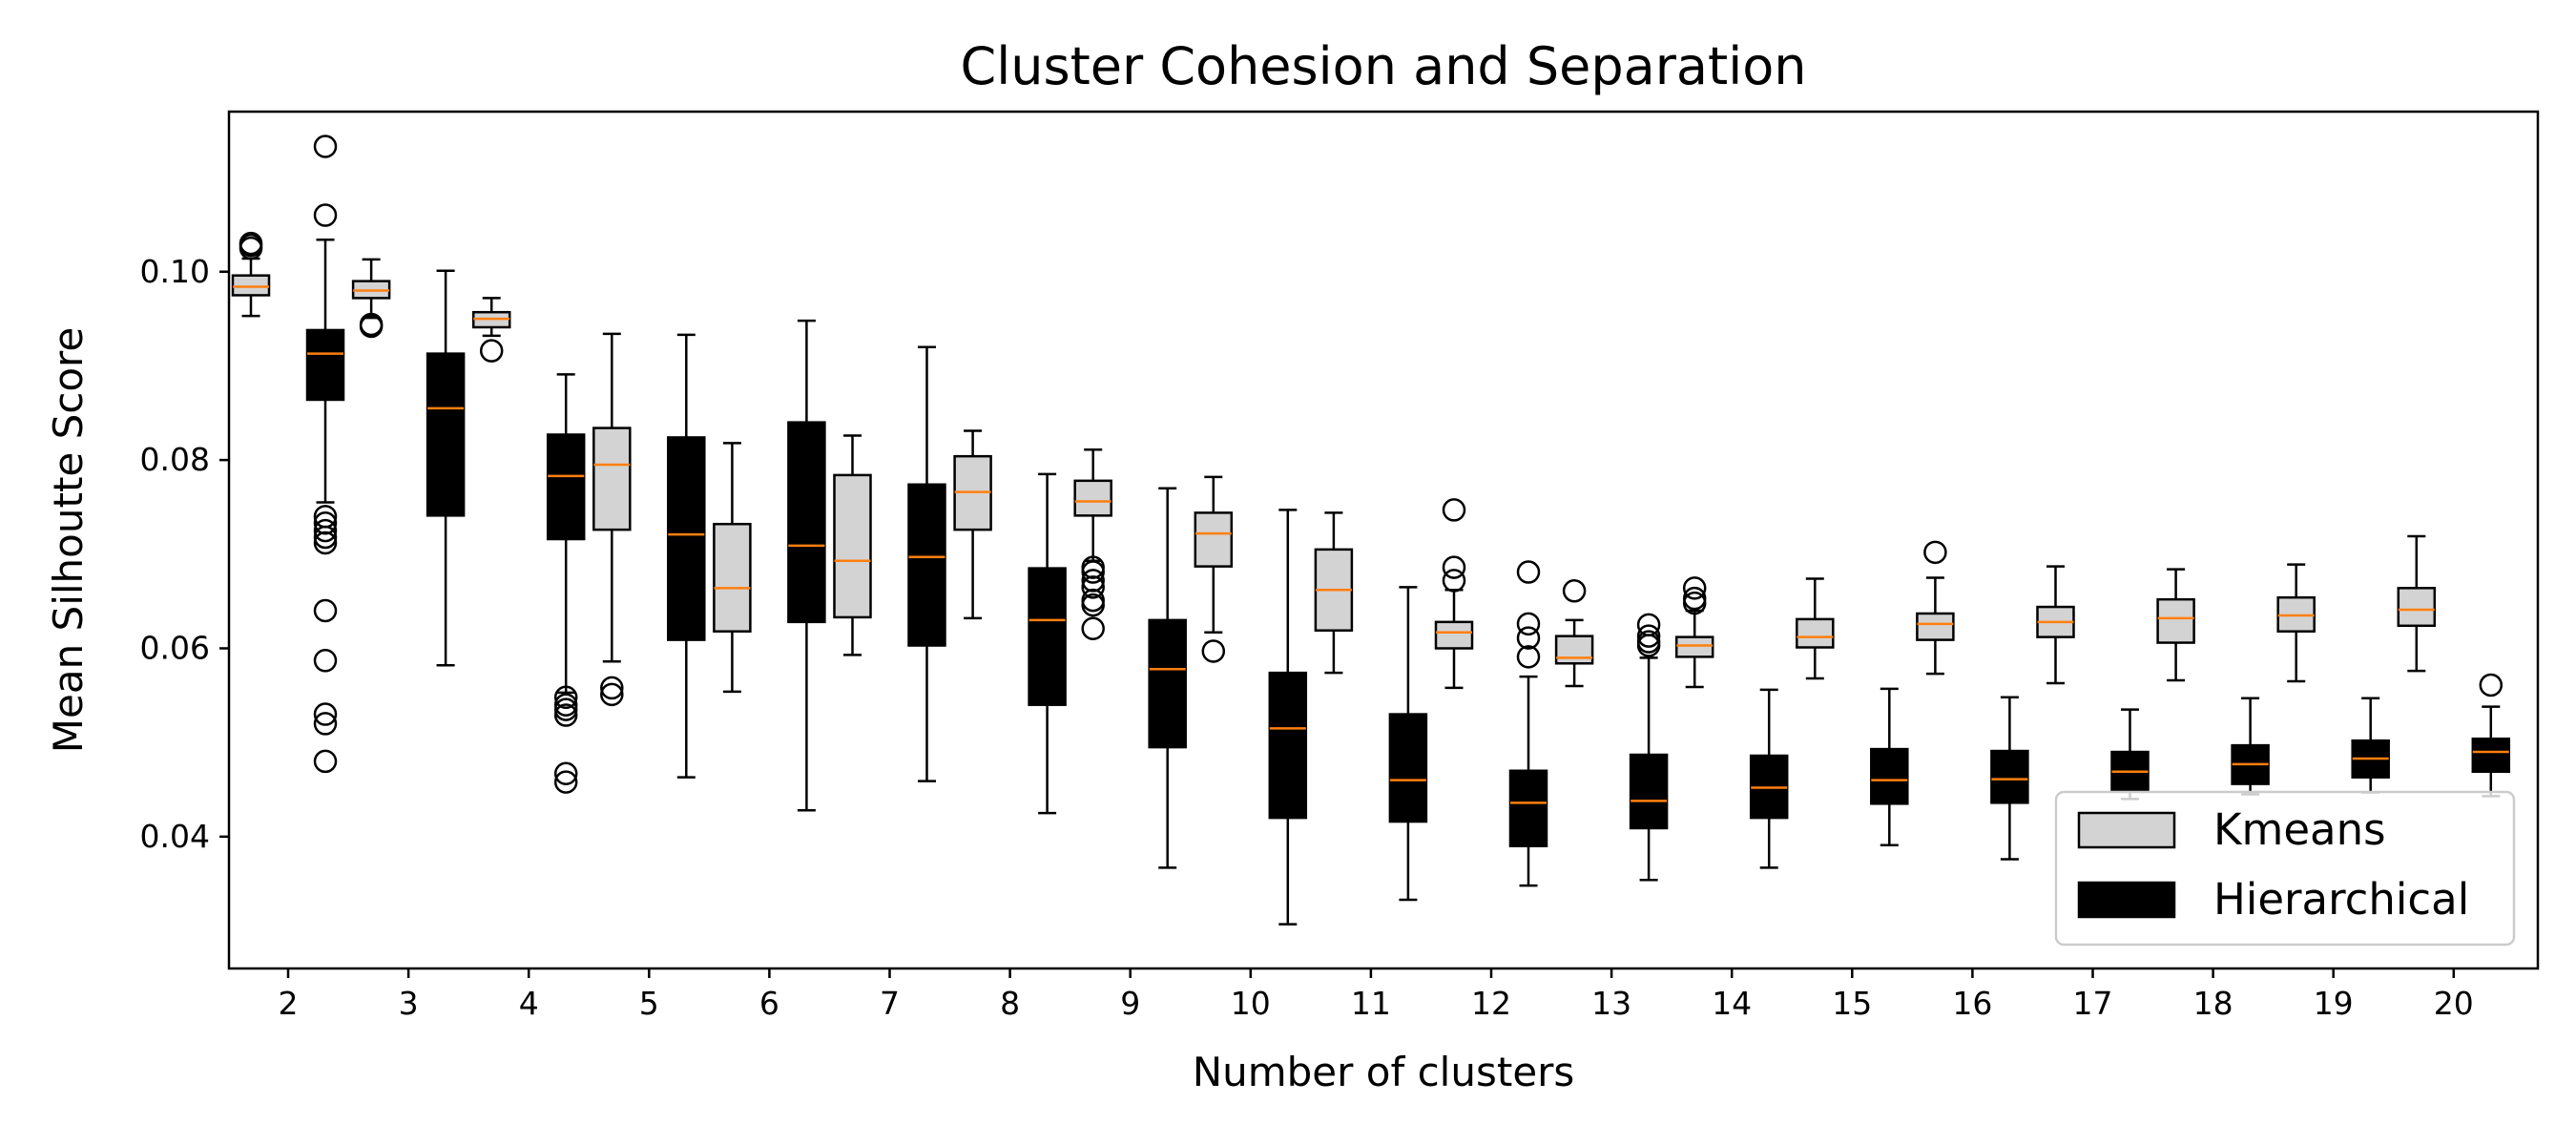 The width and height of the screenshot is (2576, 1145). Describe the element at coordinates (1972, 1004) in the screenshot. I see `x-tick-label: 16` at that location.